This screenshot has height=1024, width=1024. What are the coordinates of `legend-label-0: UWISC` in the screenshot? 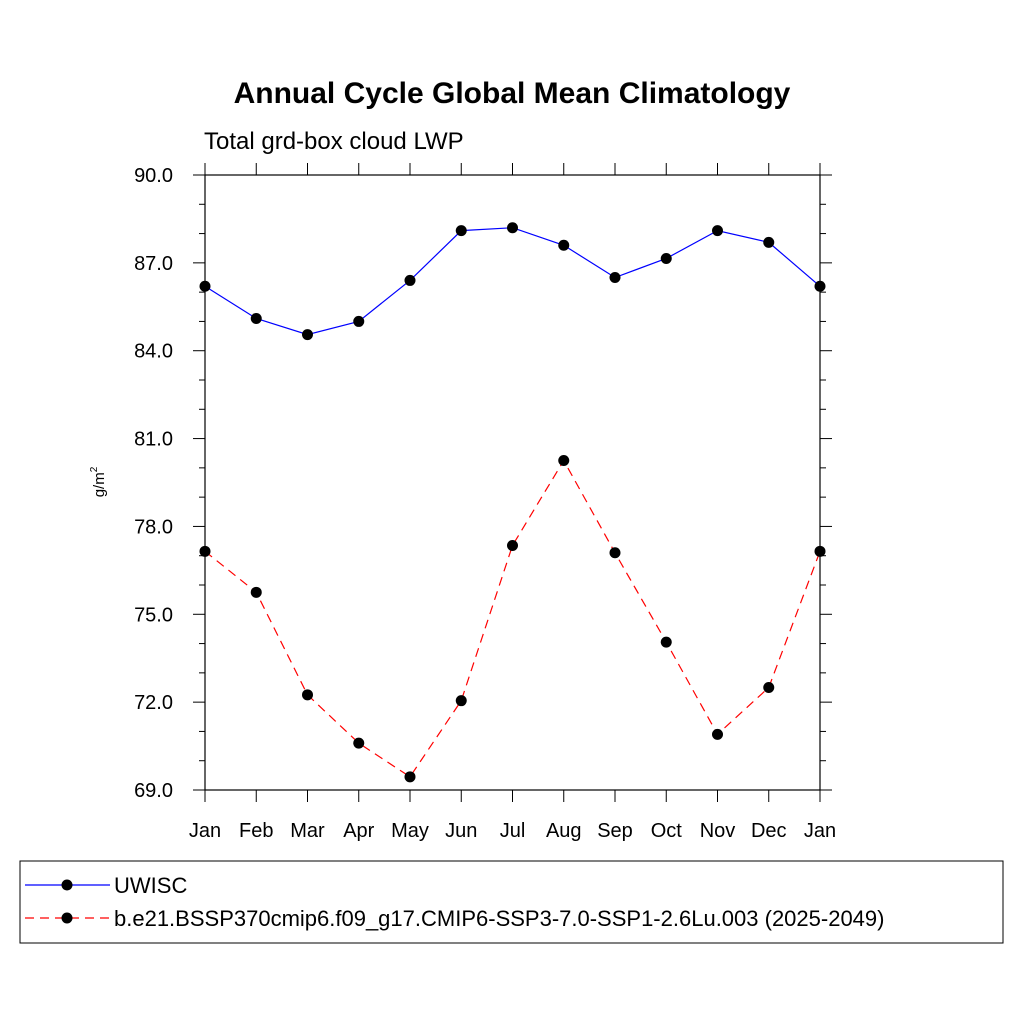 It's located at (150, 885).